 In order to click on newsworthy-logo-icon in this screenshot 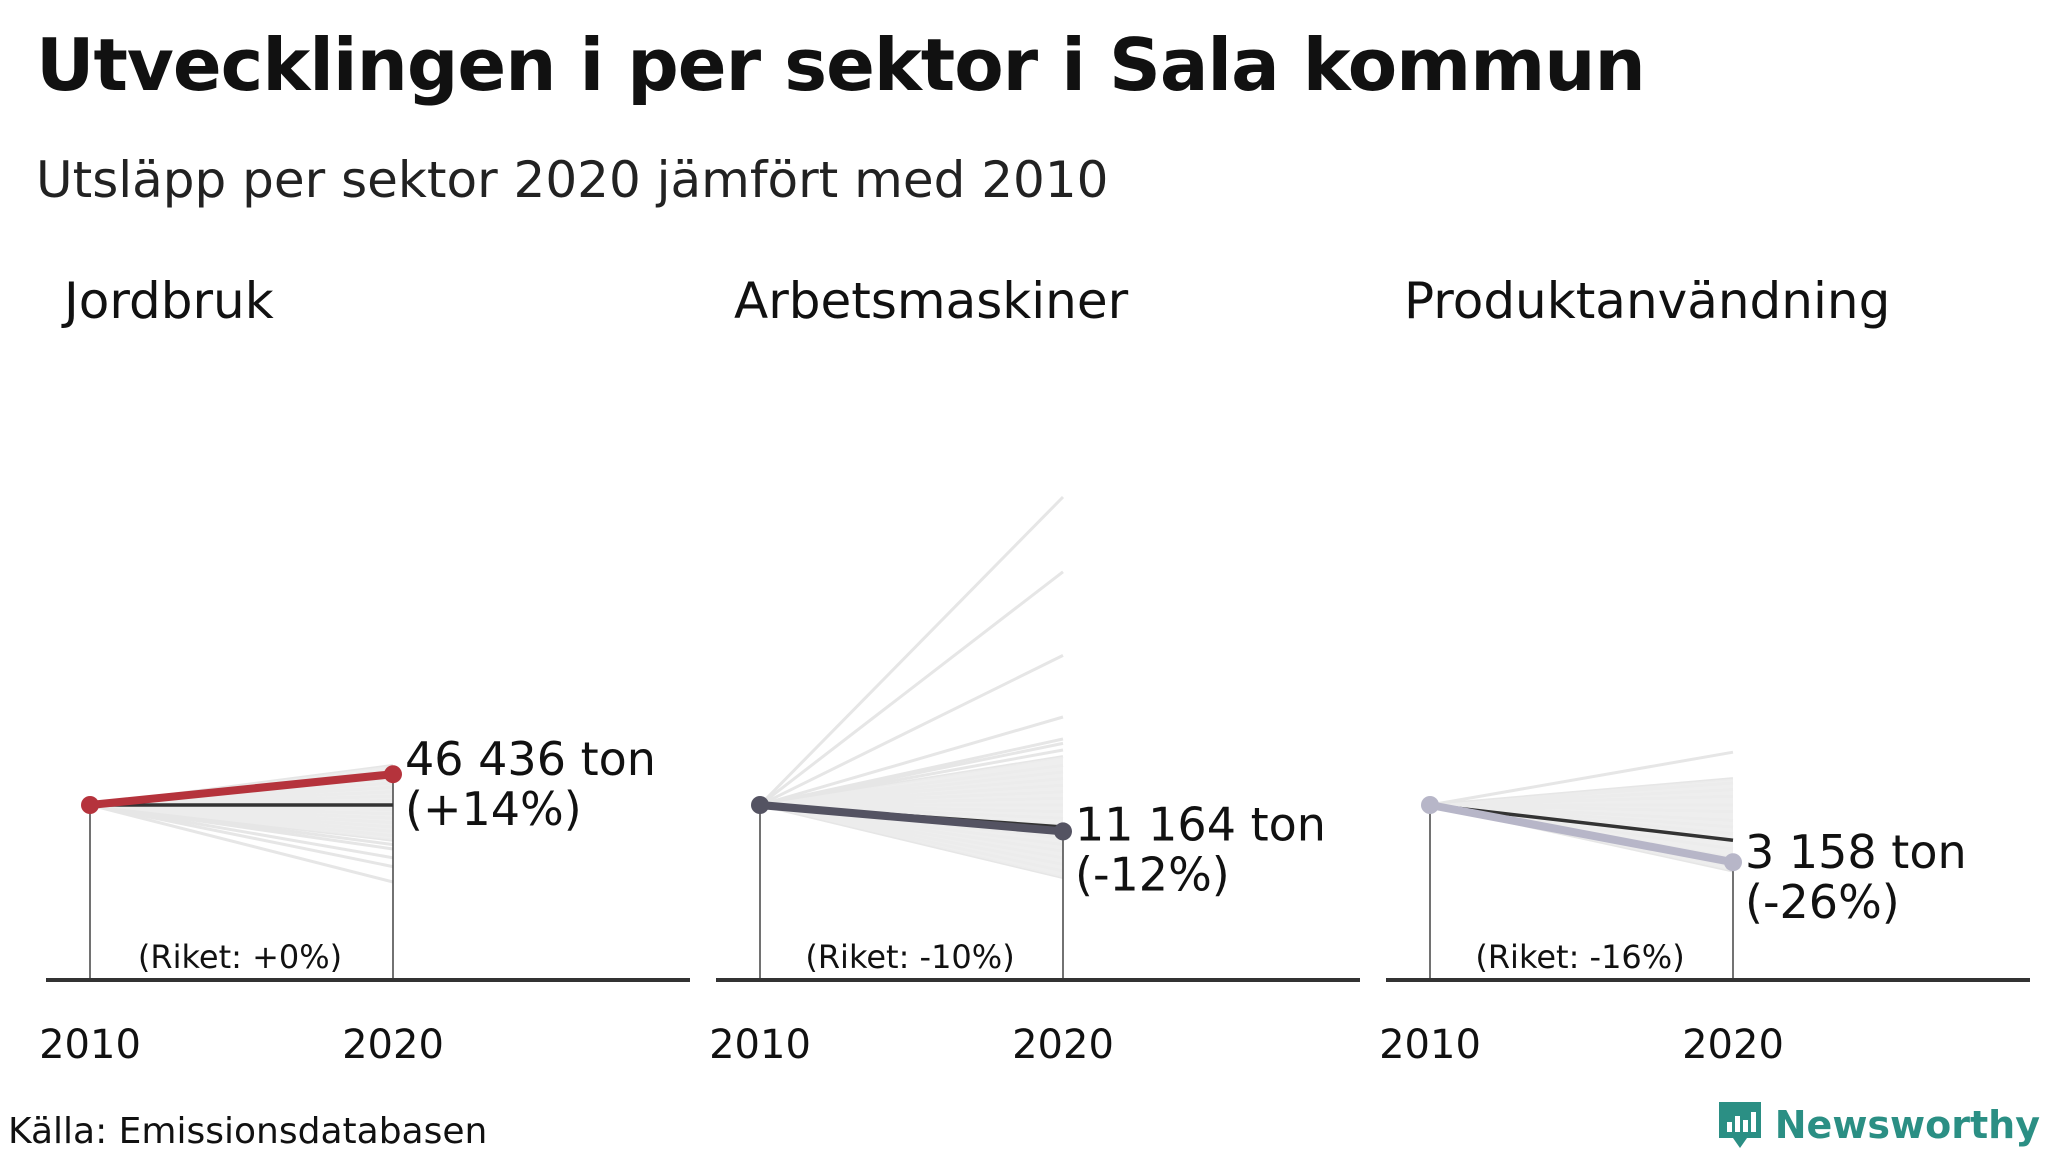, I will do `click(1739, 1125)`.